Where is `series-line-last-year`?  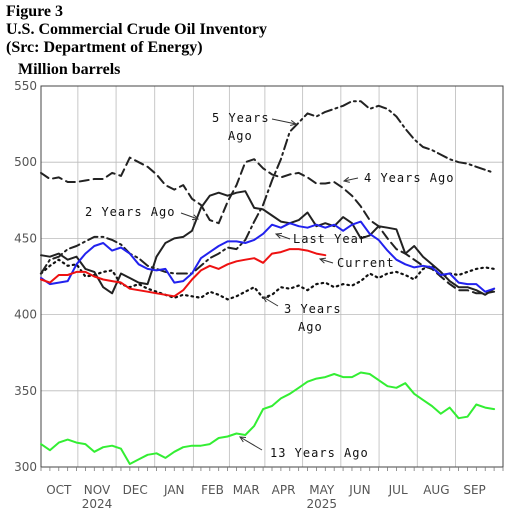 series-line-last-year is located at coordinates (268, 256).